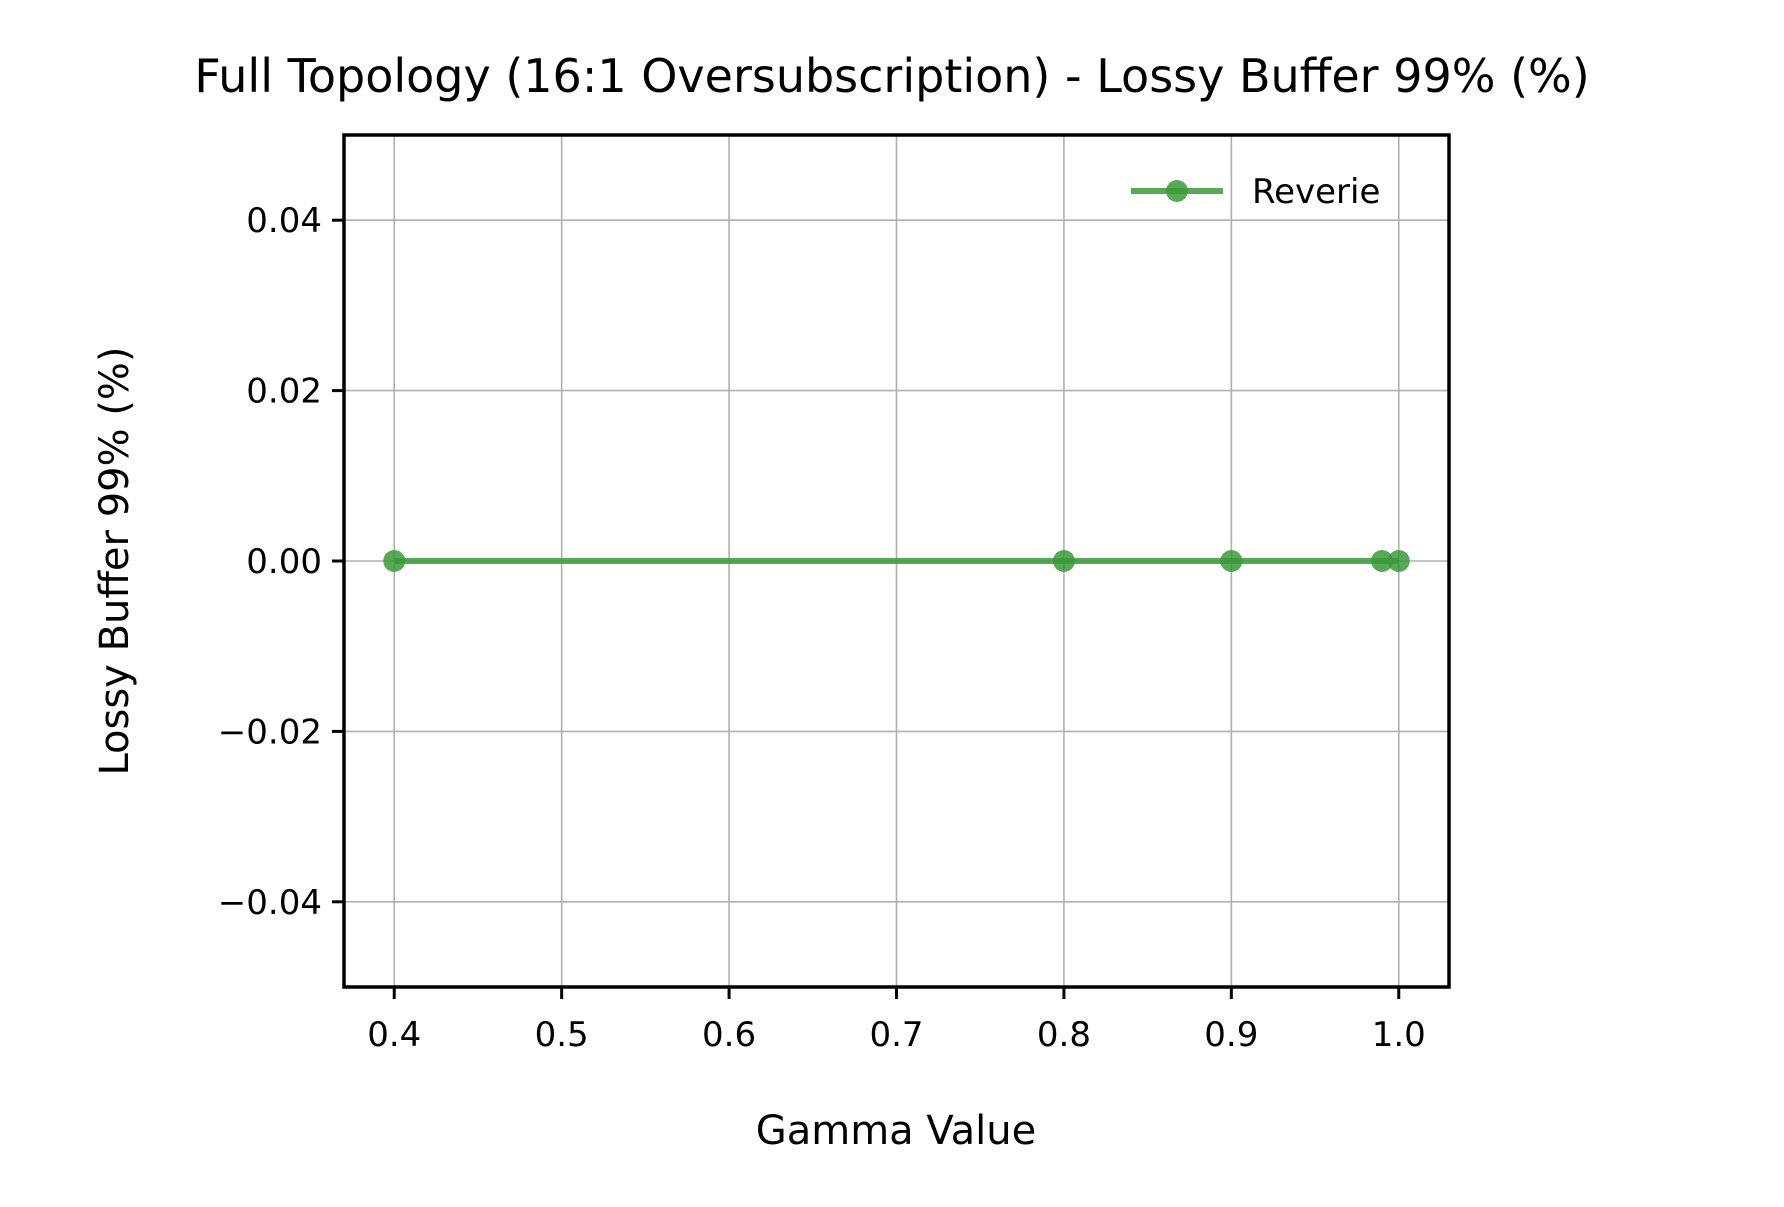  What do you see at coordinates (729, 1035) in the screenshot?
I see `x-tick-label: 0.6` at bounding box center [729, 1035].